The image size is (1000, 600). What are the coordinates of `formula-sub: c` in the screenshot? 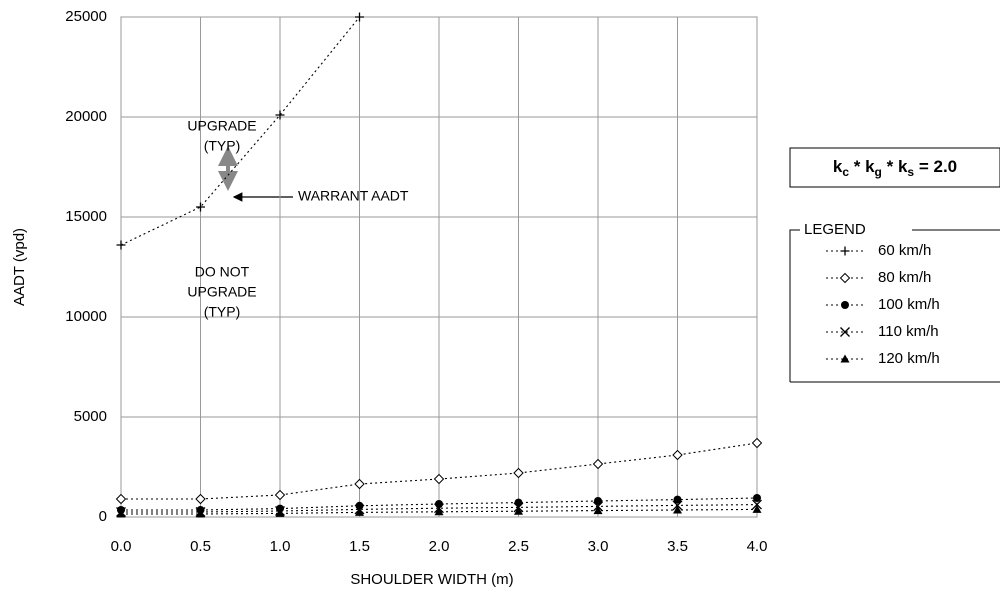 It's located at (845, 172).